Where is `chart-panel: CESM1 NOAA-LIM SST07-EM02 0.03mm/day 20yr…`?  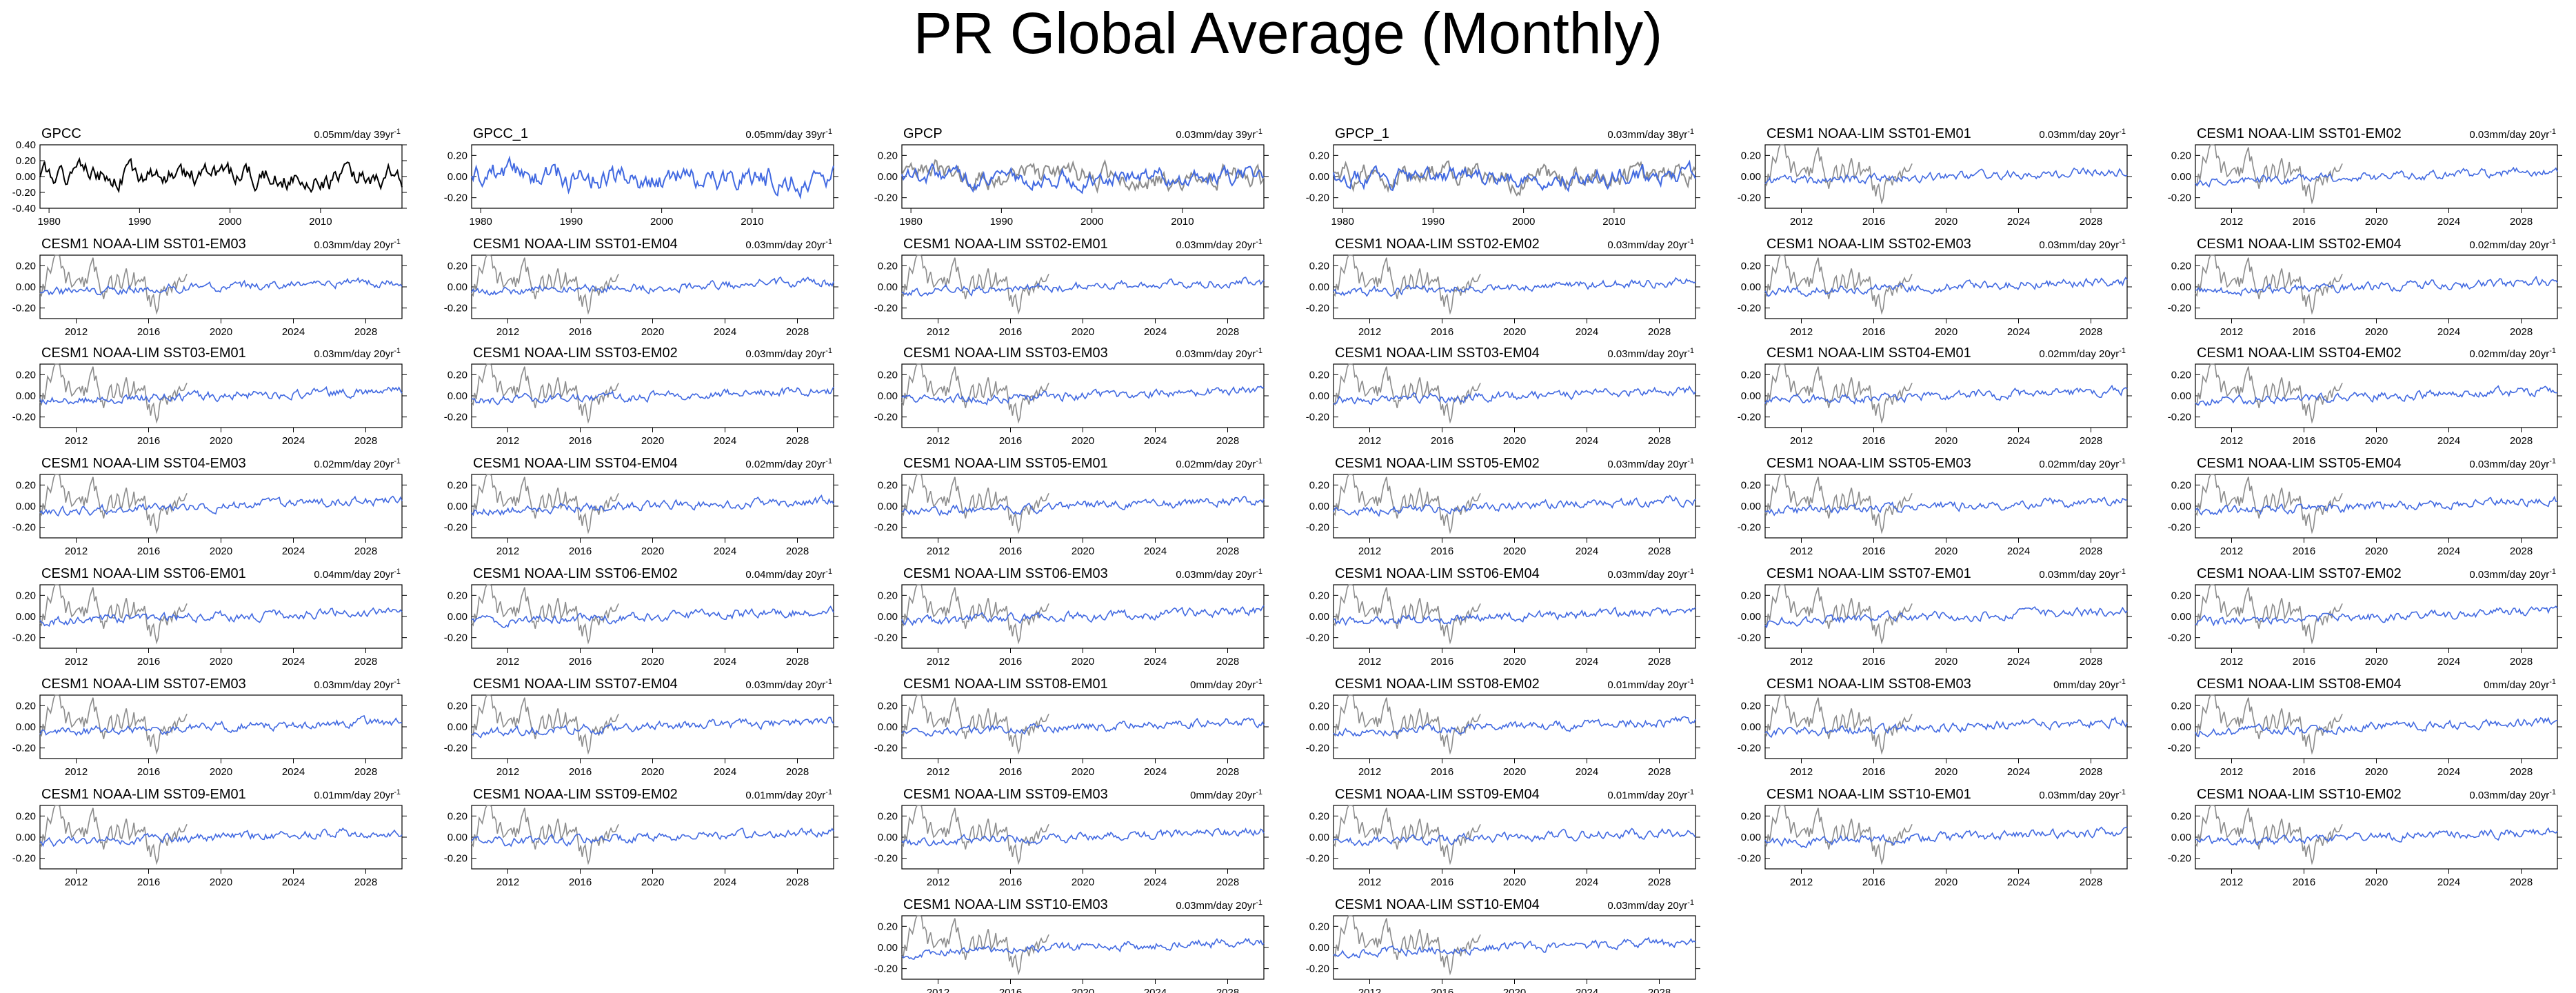 chart-panel: CESM1 NOAA-LIM SST07-EM02 0.03mm/day 20yr… is located at coordinates (2365, 617).